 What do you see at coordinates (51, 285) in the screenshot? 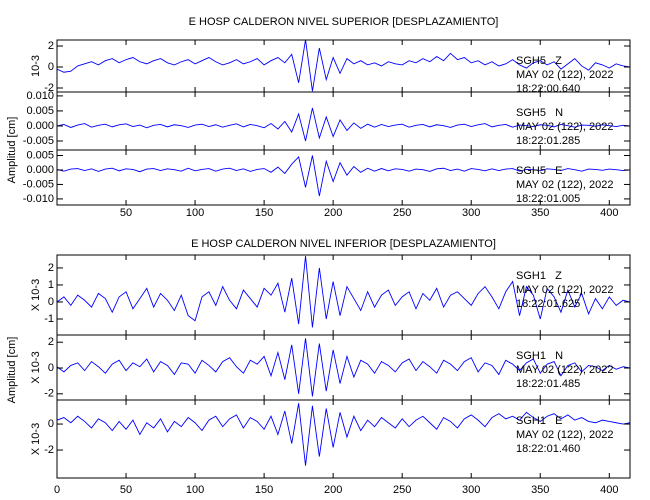
I see `y-tick-label: 1` at bounding box center [51, 285].